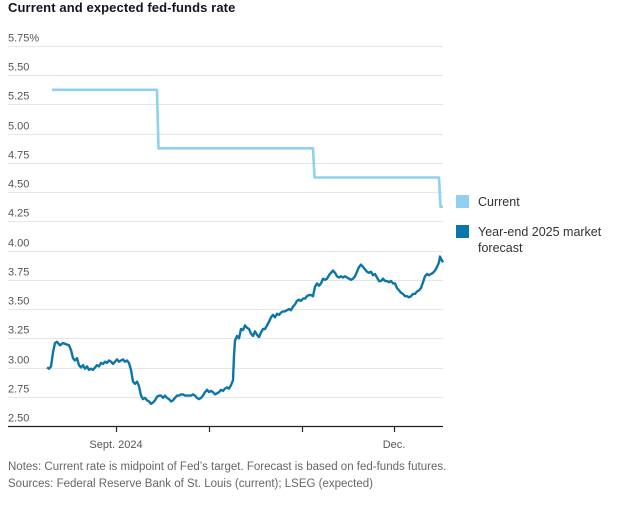 Image resolution: width=642 pixels, height=507 pixels. I want to click on chart-legend: Current Year-end 2025 market forecast, so click(547, 232).